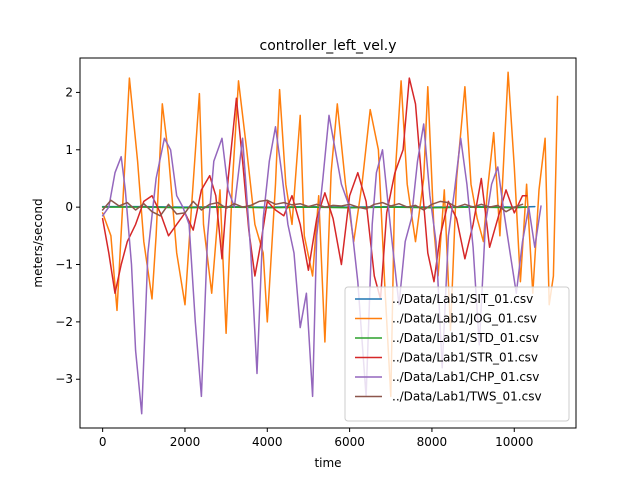  I want to click on legend-label: ../Data/Lab1/CHP_01.csv, so click(465, 377).